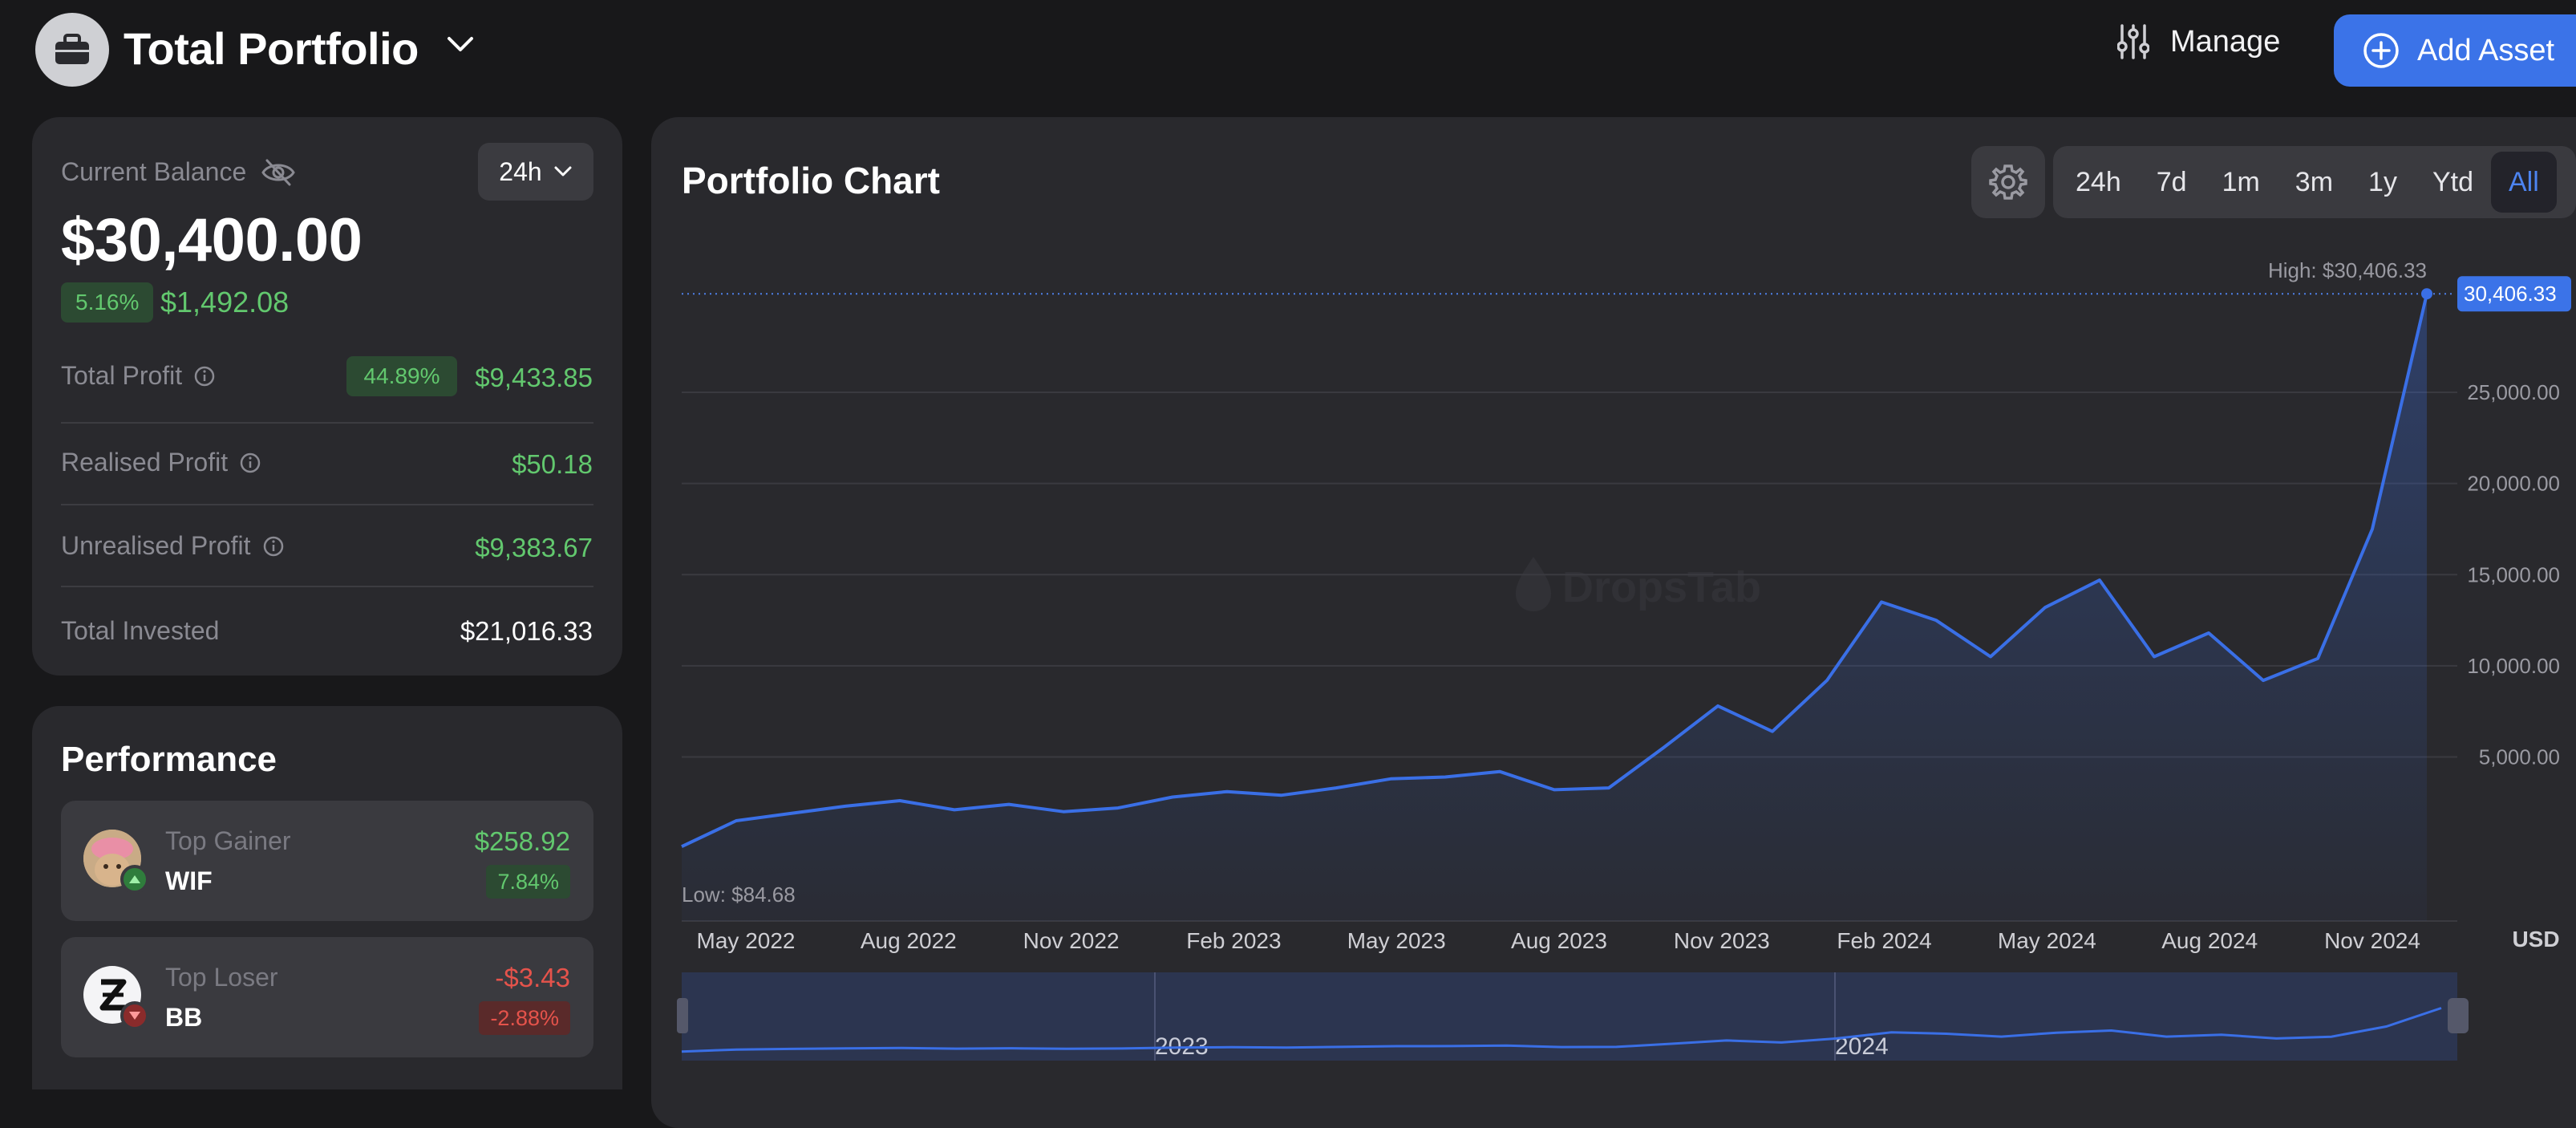 The height and width of the screenshot is (1128, 2576). I want to click on manage-label: Manage, so click(2225, 42).